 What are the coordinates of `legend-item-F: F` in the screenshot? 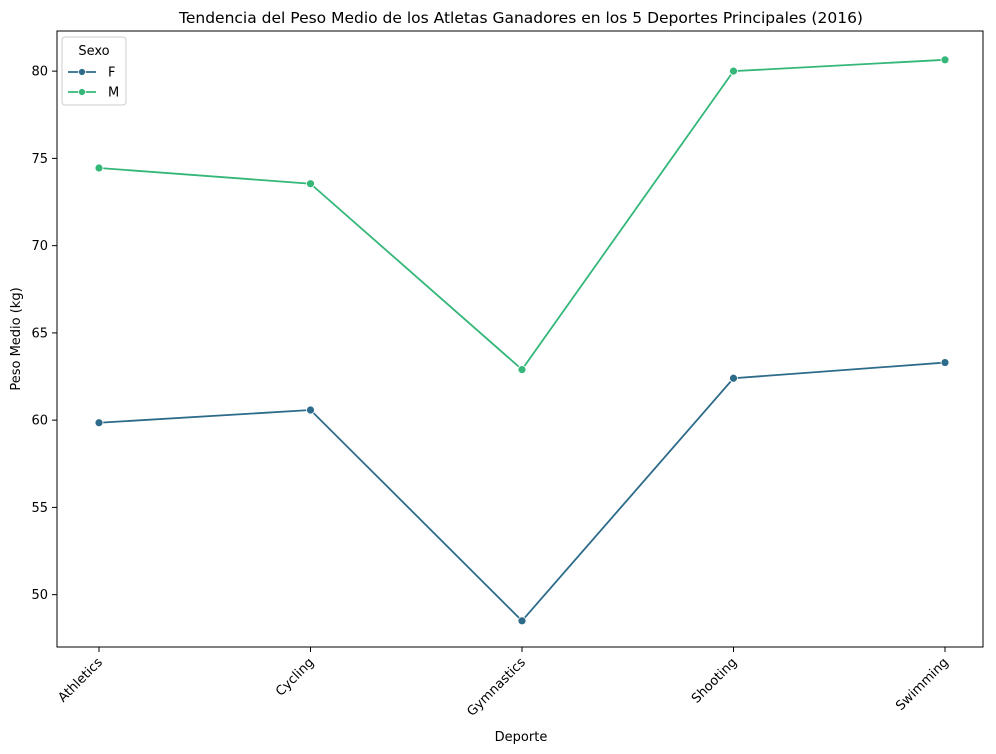 It's located at (91, 73).